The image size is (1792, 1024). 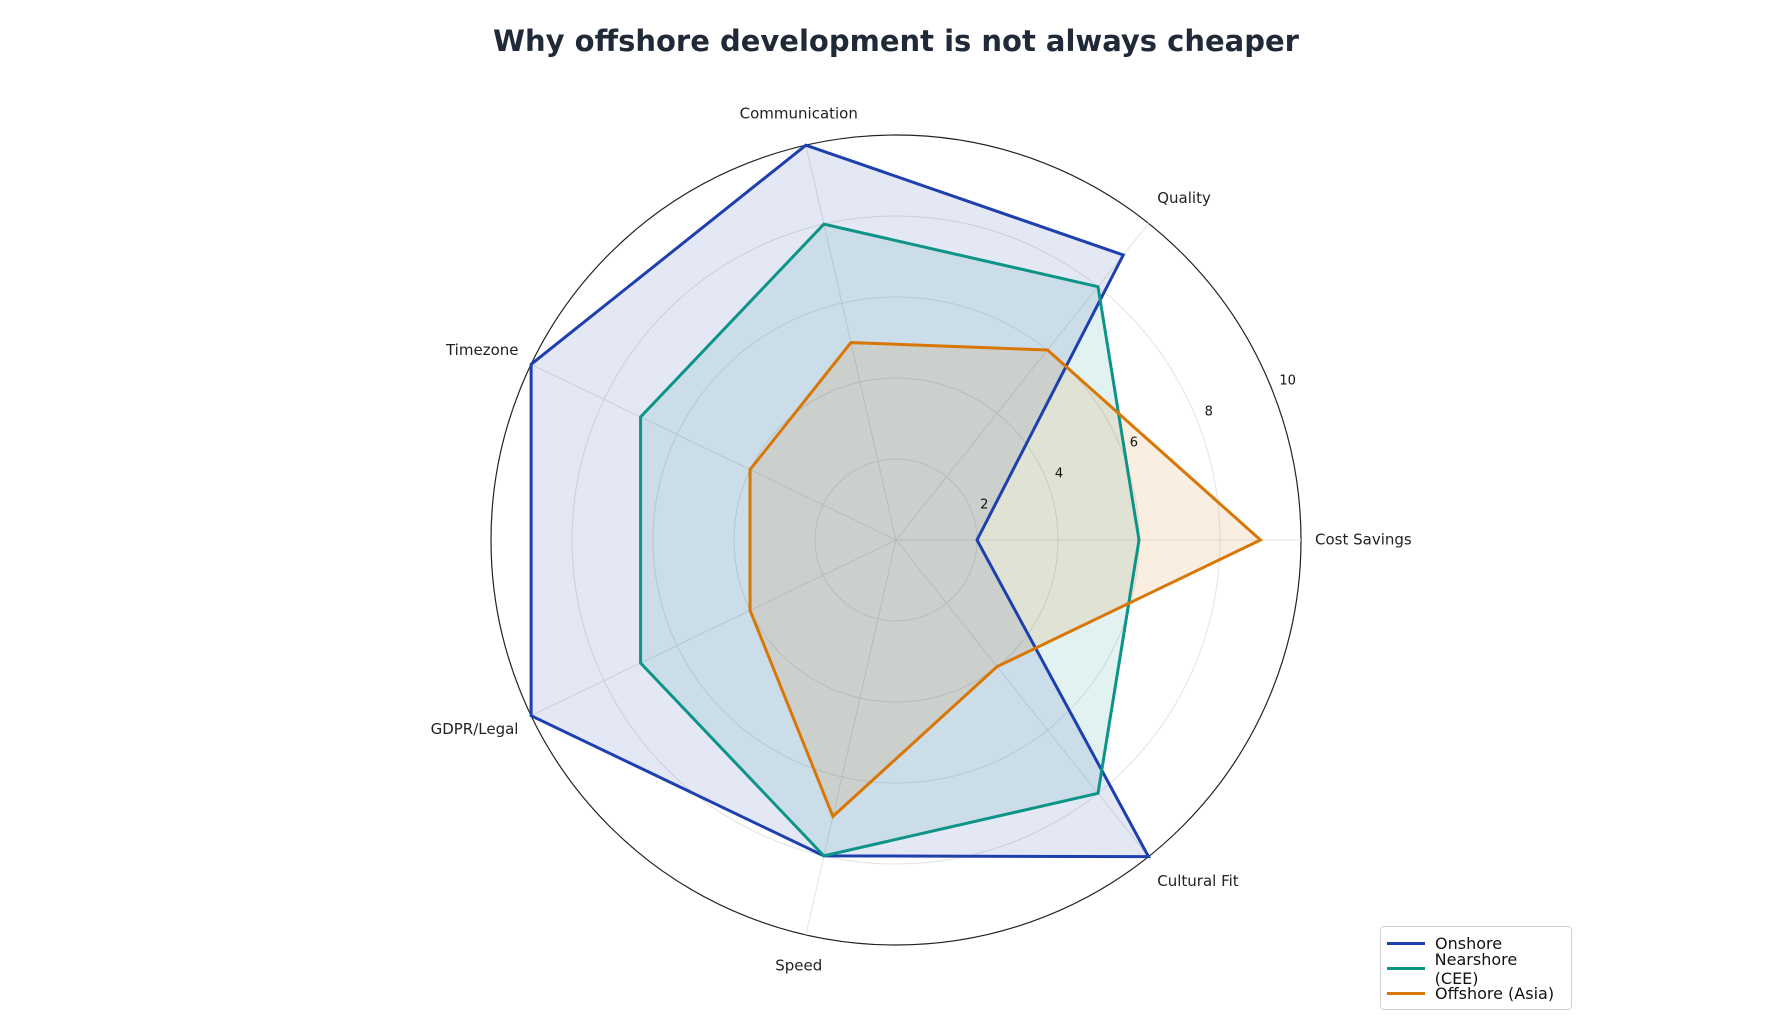 What do you see at coordinates (1495, 993) in the screenshot?
I see `legend-label: Offshore (Asia)` at bounding box center [1495, 993].